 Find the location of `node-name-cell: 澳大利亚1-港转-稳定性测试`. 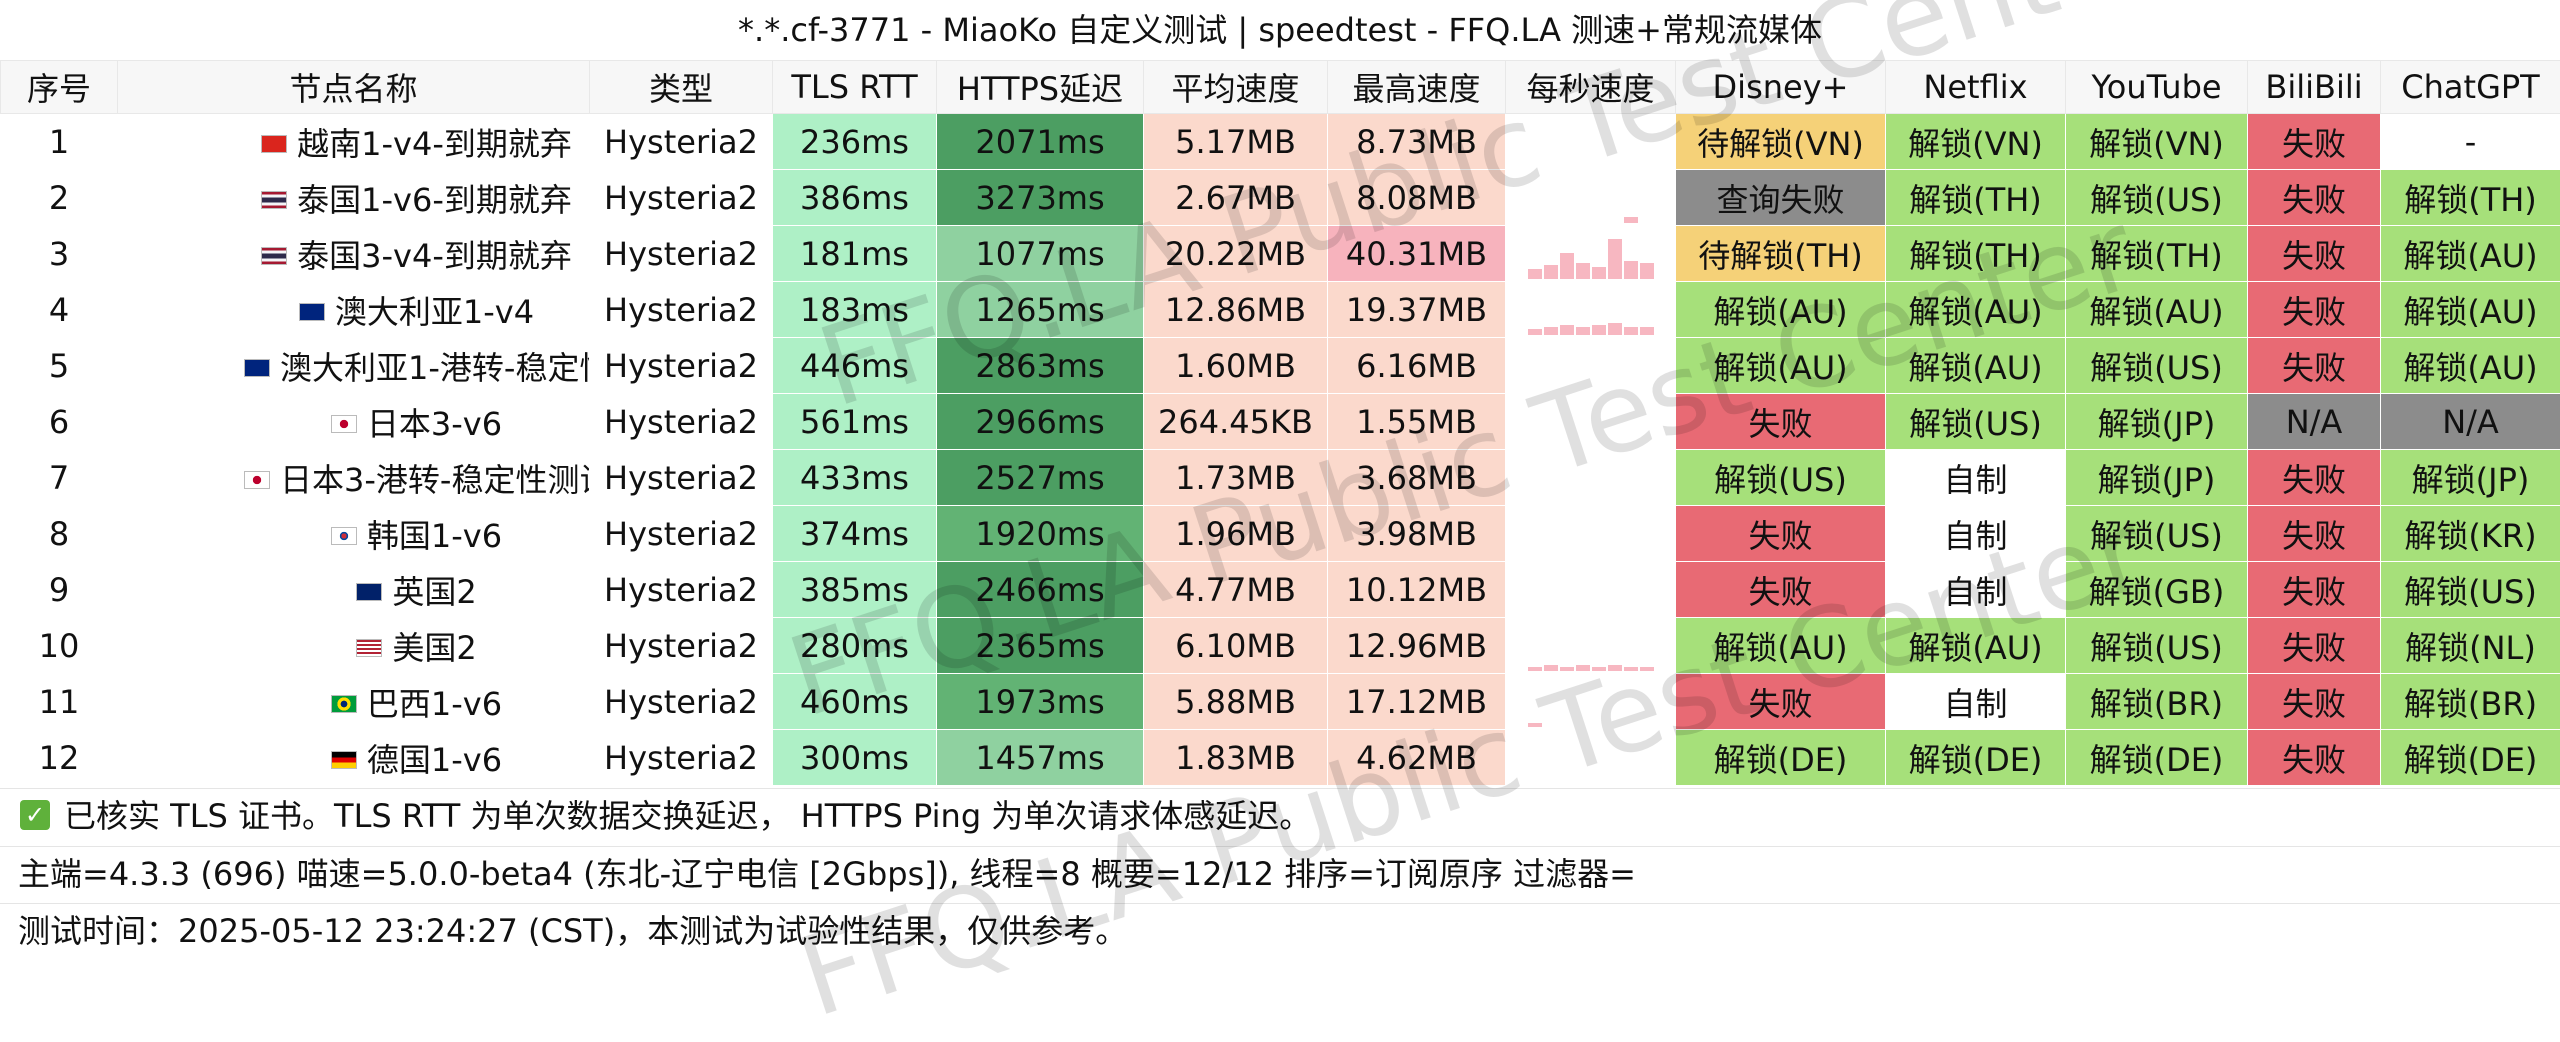

node-name-cell: 澳大利亚1-港转-稳定性测试 is located at coordinates (354, 366).